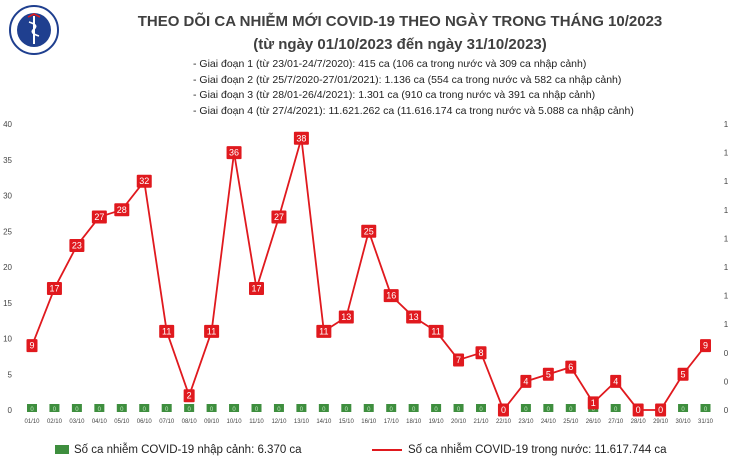 This screenshot has height=463, width=740. Describe the element at coordinates (256, 422) in the screenshot. I see `x-tick-label: 11/10` at that location.